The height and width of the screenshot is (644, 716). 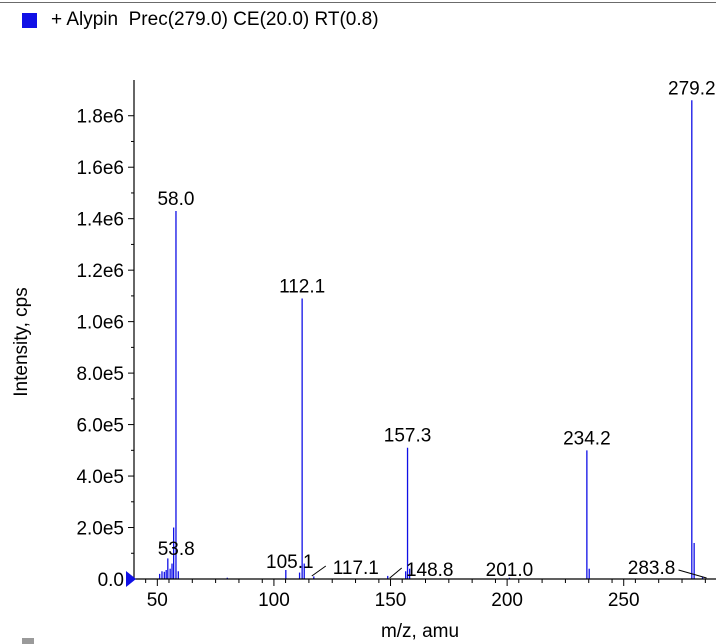 I want to click on y-tick-label: 6.0e5, so click(x=100, y=426).